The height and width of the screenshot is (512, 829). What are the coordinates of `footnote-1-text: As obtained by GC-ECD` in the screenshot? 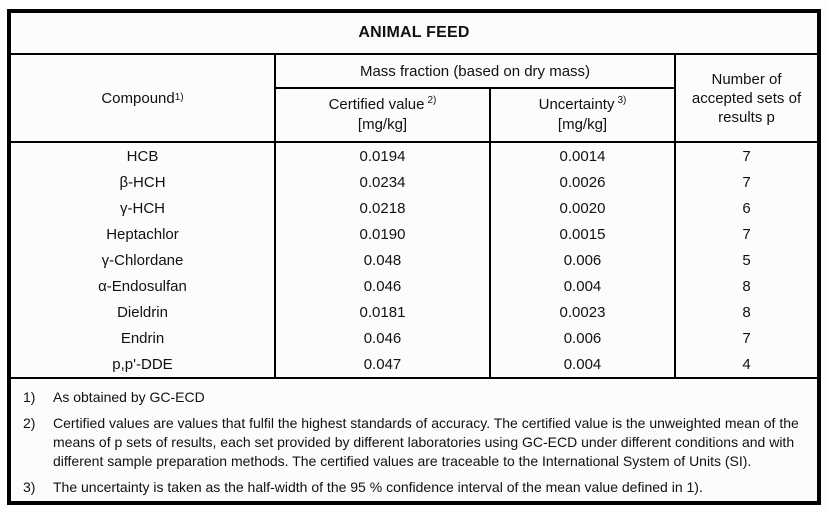 It's located at (129, 397).